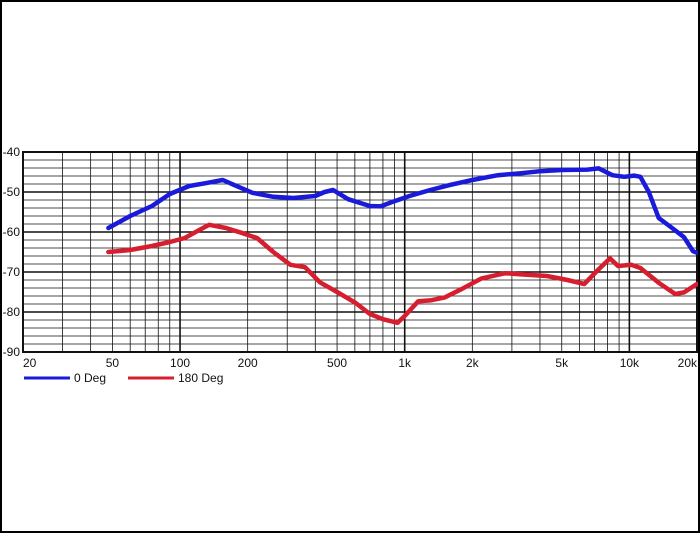  Describe the element at coordinates (688, 363) in the screenshot. I see `x-tick-label: 20k` at that location.